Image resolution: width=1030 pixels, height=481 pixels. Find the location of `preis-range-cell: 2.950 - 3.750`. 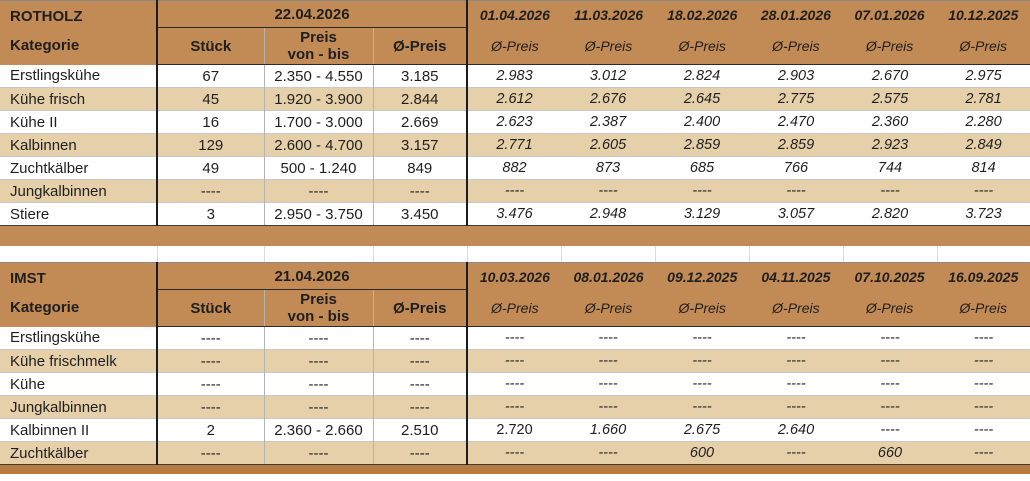

preis-range-cell: 2.950 - 3.750 is located at coordinates (319, 214).